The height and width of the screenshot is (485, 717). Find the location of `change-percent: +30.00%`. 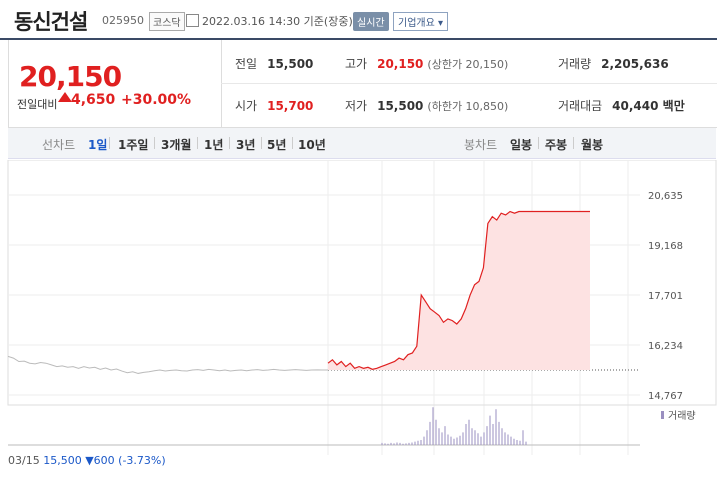

change-percent: +30.00% is located at coordinates (156, 100).